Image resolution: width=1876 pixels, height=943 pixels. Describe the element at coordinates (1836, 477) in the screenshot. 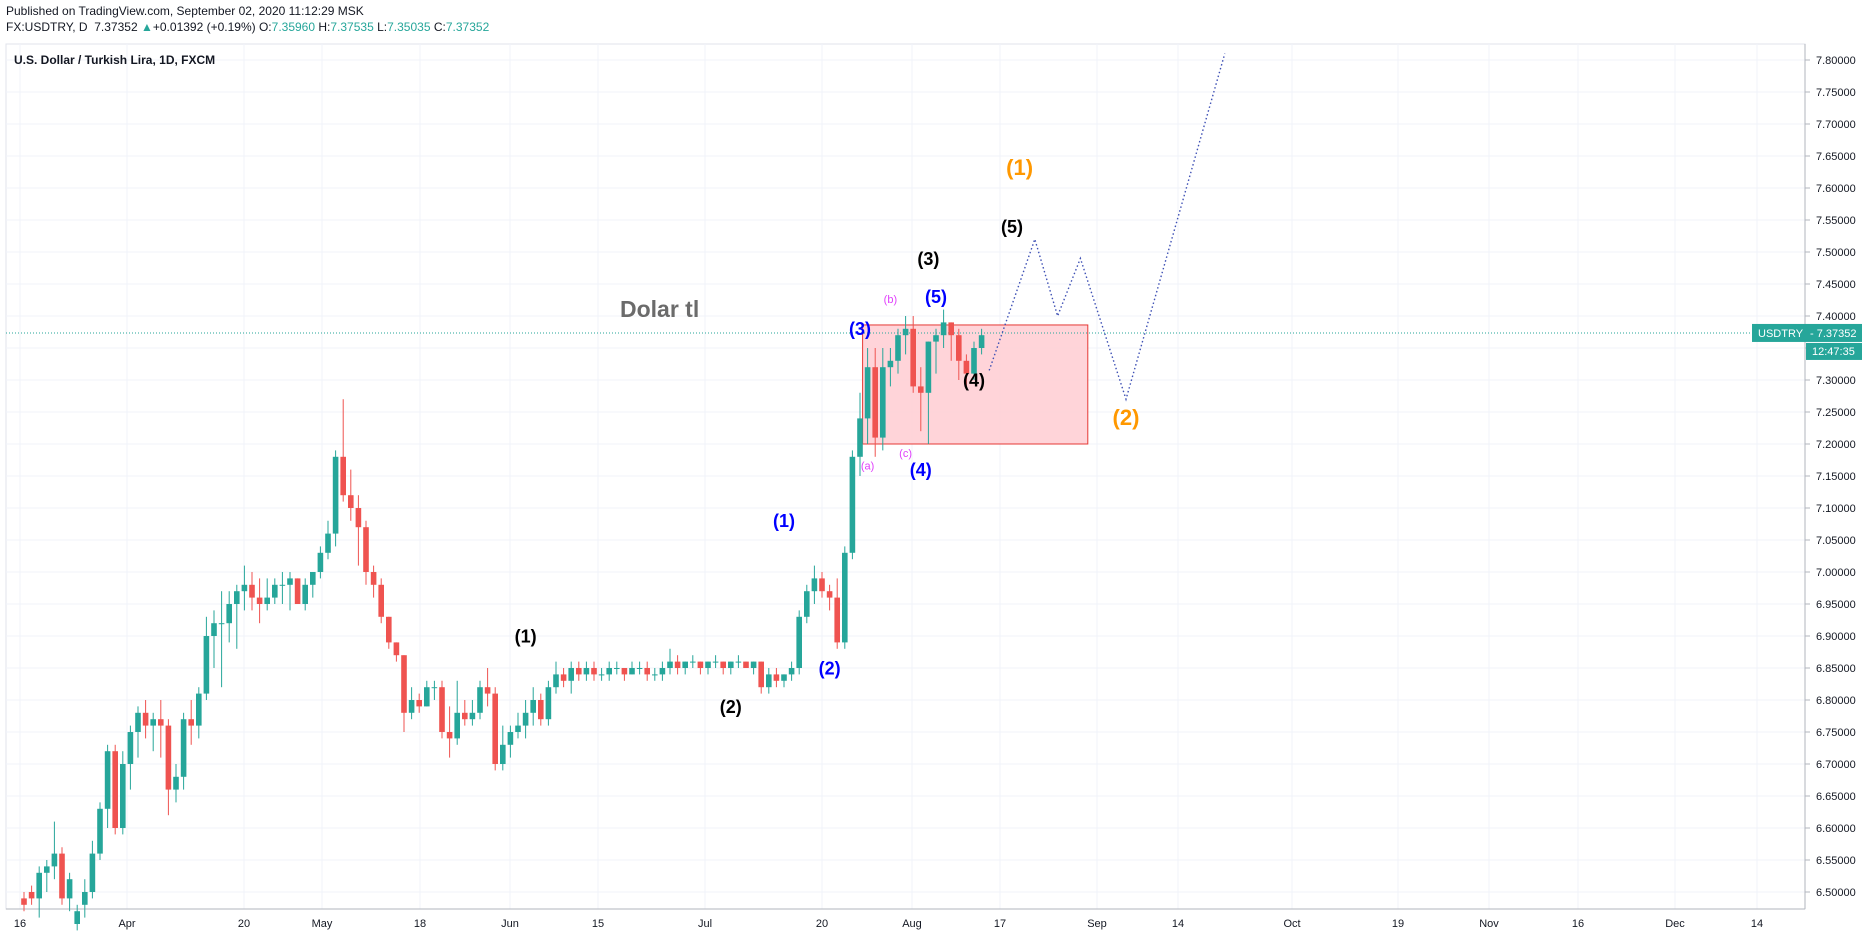

I see `price-tick-label: 7.15000` at that location.